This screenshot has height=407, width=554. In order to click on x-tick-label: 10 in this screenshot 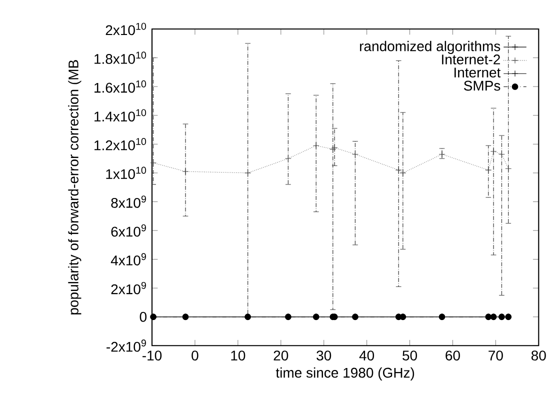, I will do `click(238, 355)`.